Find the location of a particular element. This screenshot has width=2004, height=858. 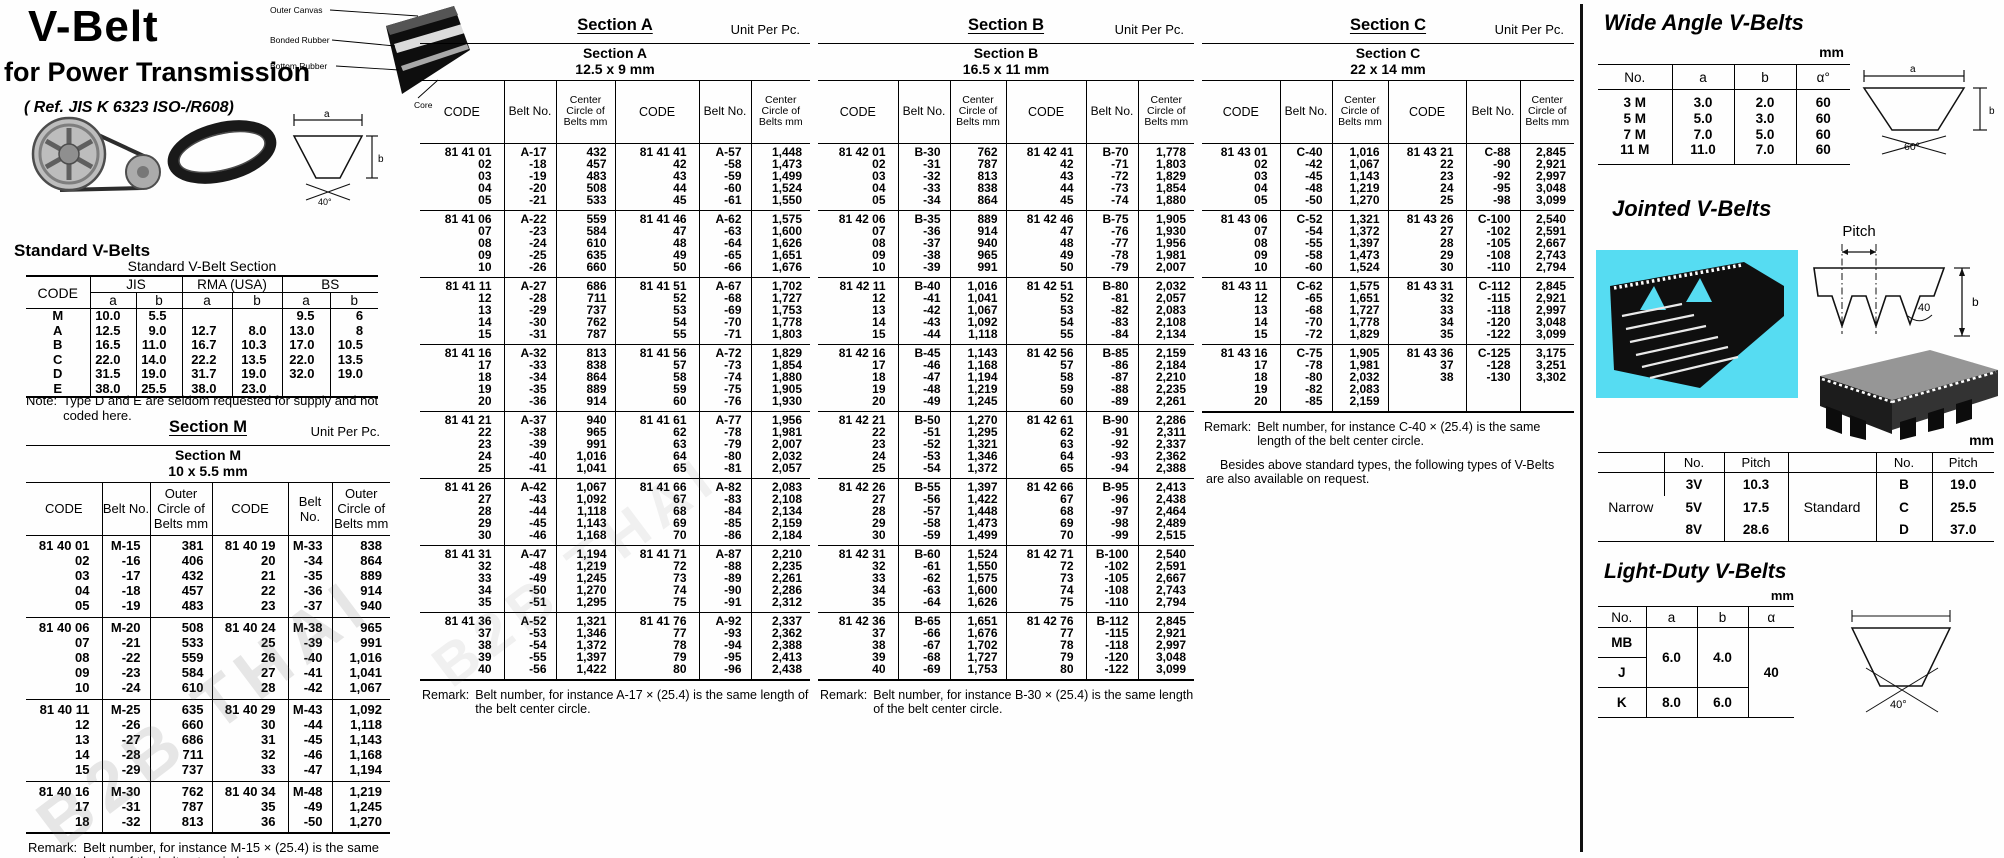

circle-cell: 1,626 is located at coordinates (780, 243).